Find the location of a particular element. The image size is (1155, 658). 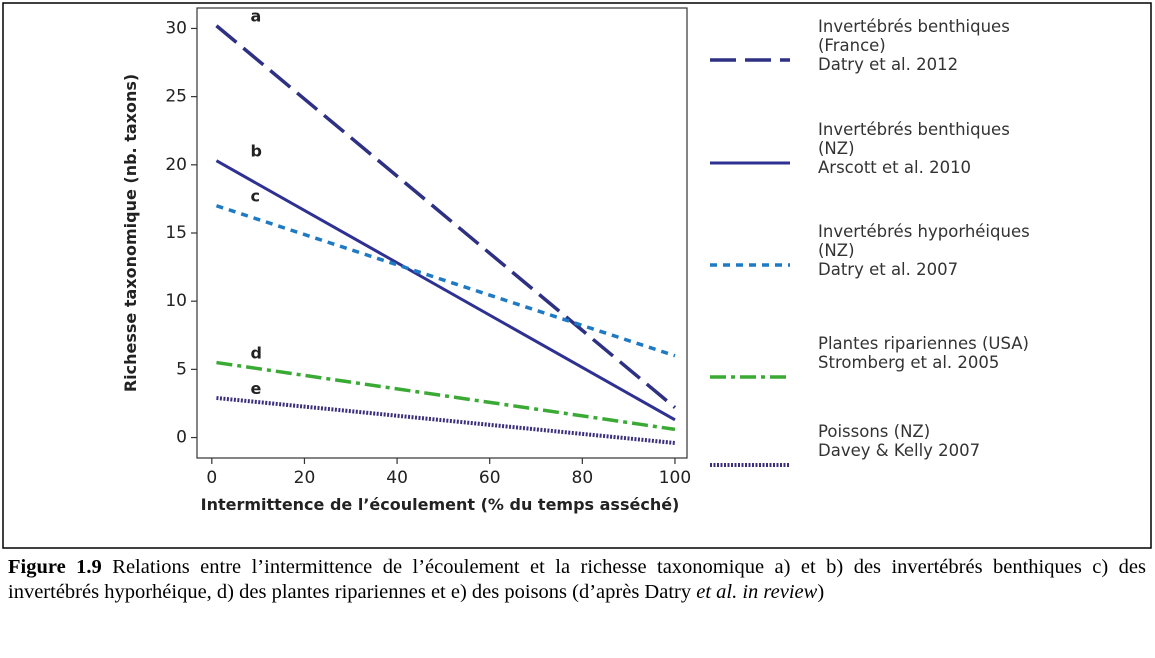

y-tick-label: 25 is located at coordinates (176, 97).